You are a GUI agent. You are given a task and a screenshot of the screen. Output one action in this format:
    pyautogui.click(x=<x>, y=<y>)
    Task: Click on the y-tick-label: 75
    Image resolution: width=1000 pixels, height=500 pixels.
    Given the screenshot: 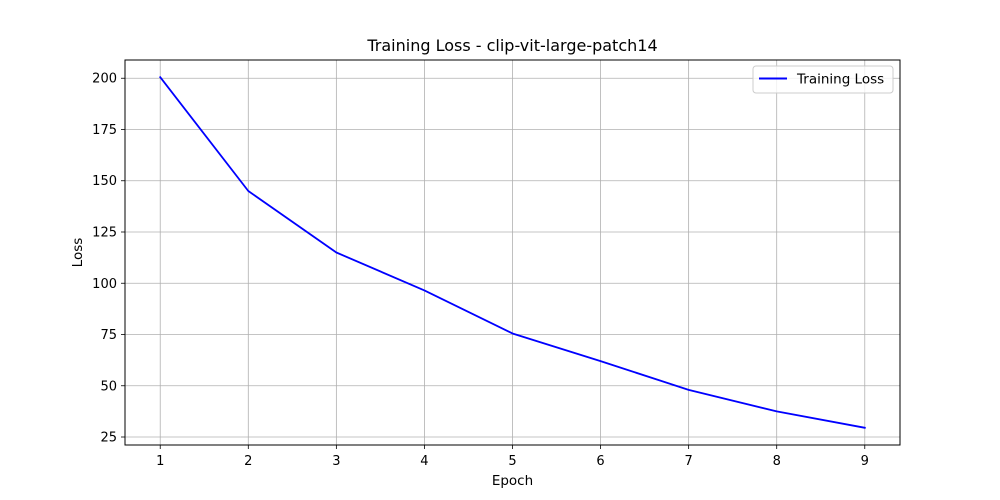 What is the action you would take?
    pyautogui.click(x=108, y=335)
    